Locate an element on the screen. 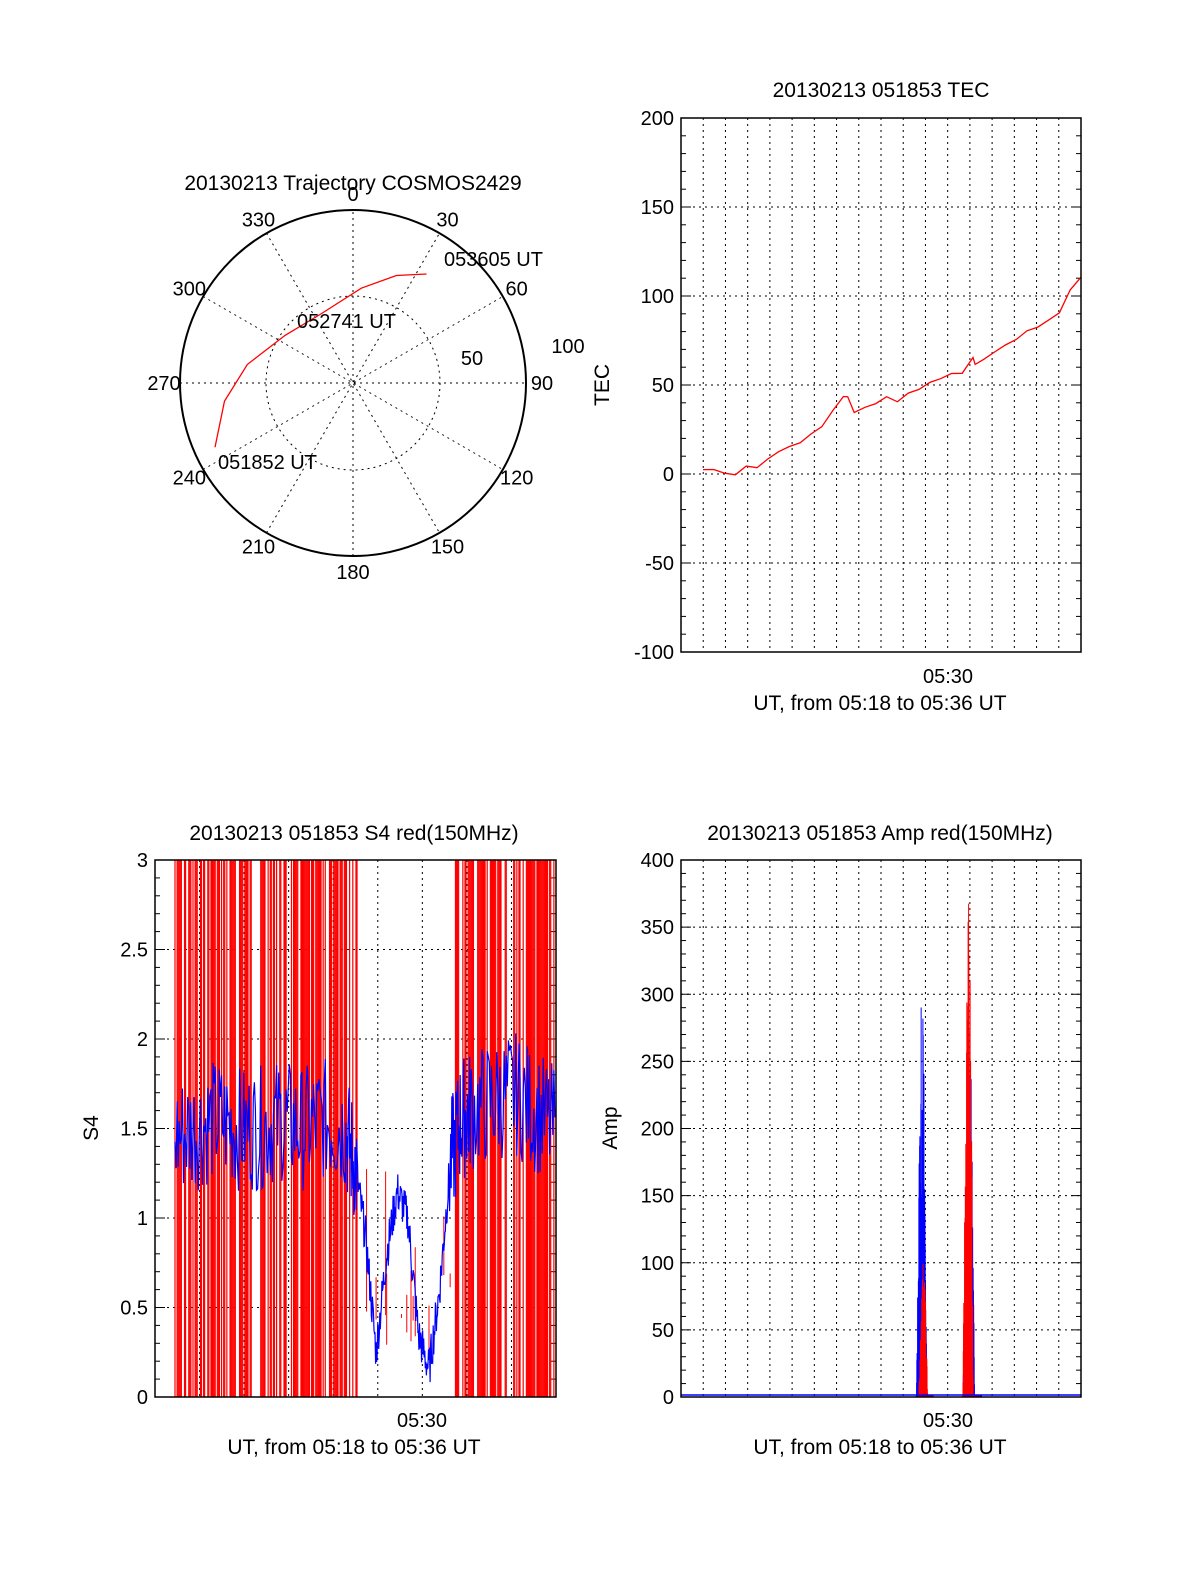 This screenshot has width=1200, height=1575. tec-x-tick-label: 05:30 is located at coordinates (948, 677).